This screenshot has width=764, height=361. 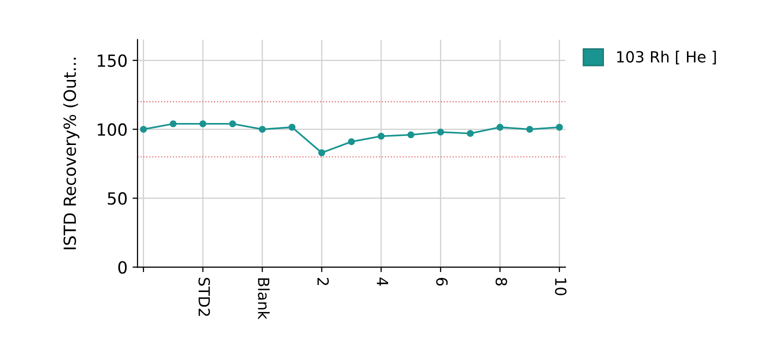 What do you see at coordinates (204, 297) in the screenshot?
I see `x-tick-label: STD2` at bounding box center [204, 297].